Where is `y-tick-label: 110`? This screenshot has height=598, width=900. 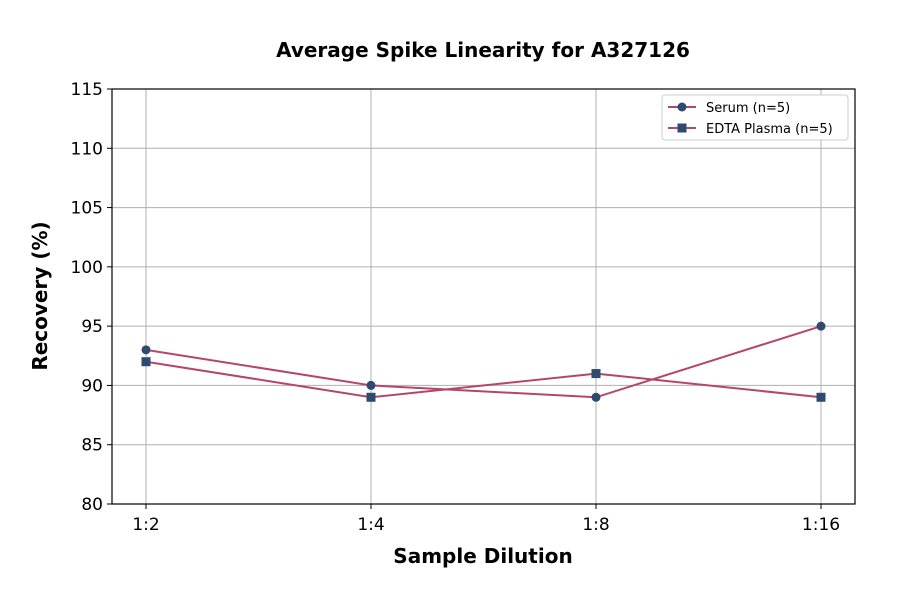
y-tick-label: 110 is located at coordinates (87, 149).